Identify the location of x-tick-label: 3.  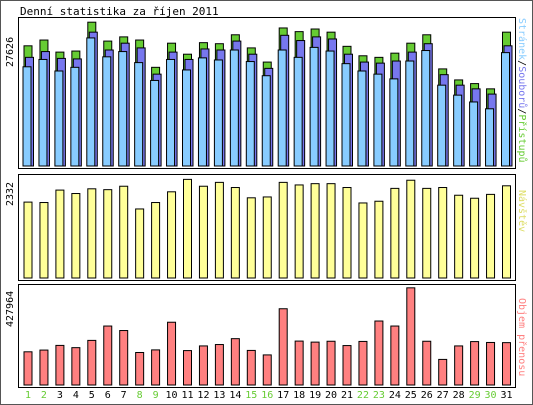
(60, 395).